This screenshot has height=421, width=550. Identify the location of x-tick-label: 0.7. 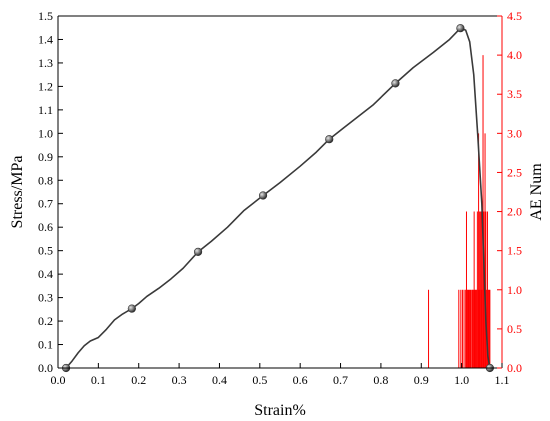
(340, 380).